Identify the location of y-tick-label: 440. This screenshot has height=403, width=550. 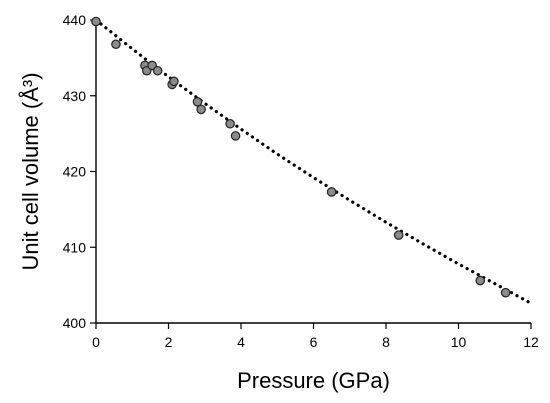
(75, 20).